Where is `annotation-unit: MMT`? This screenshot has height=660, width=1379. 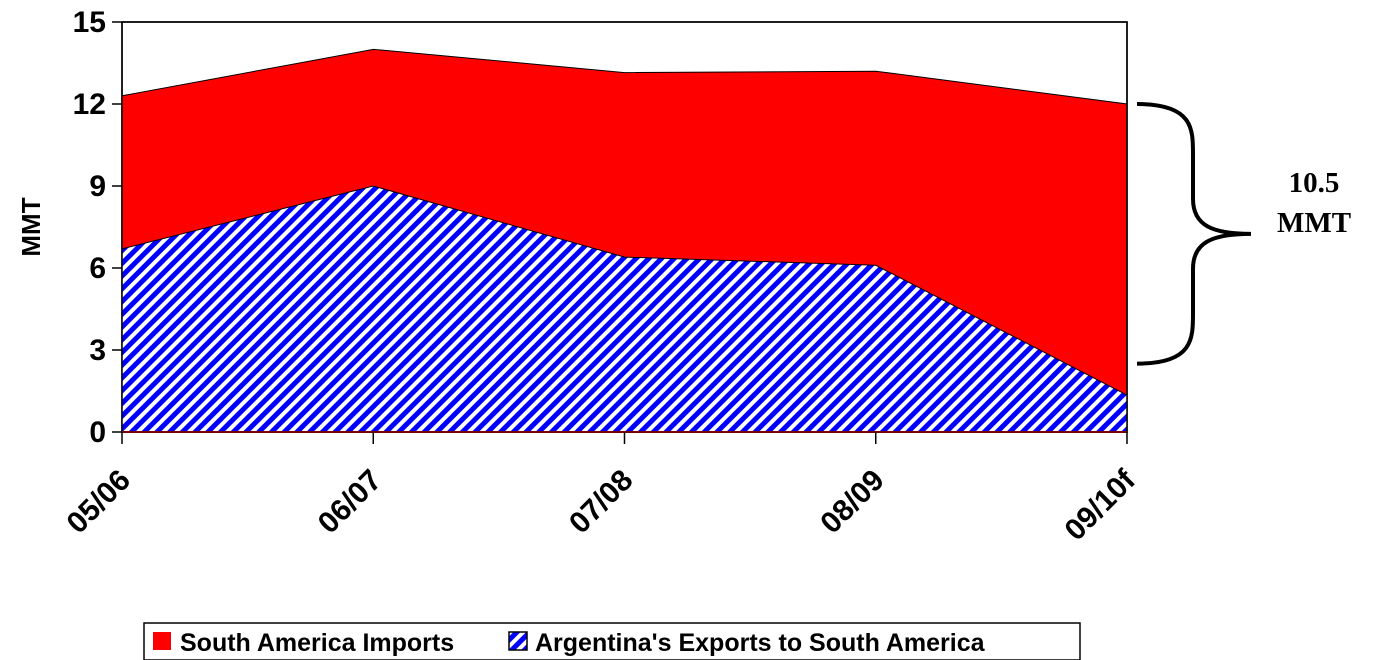
annotation-unit: MMT is located at coordinates (1314, 223).